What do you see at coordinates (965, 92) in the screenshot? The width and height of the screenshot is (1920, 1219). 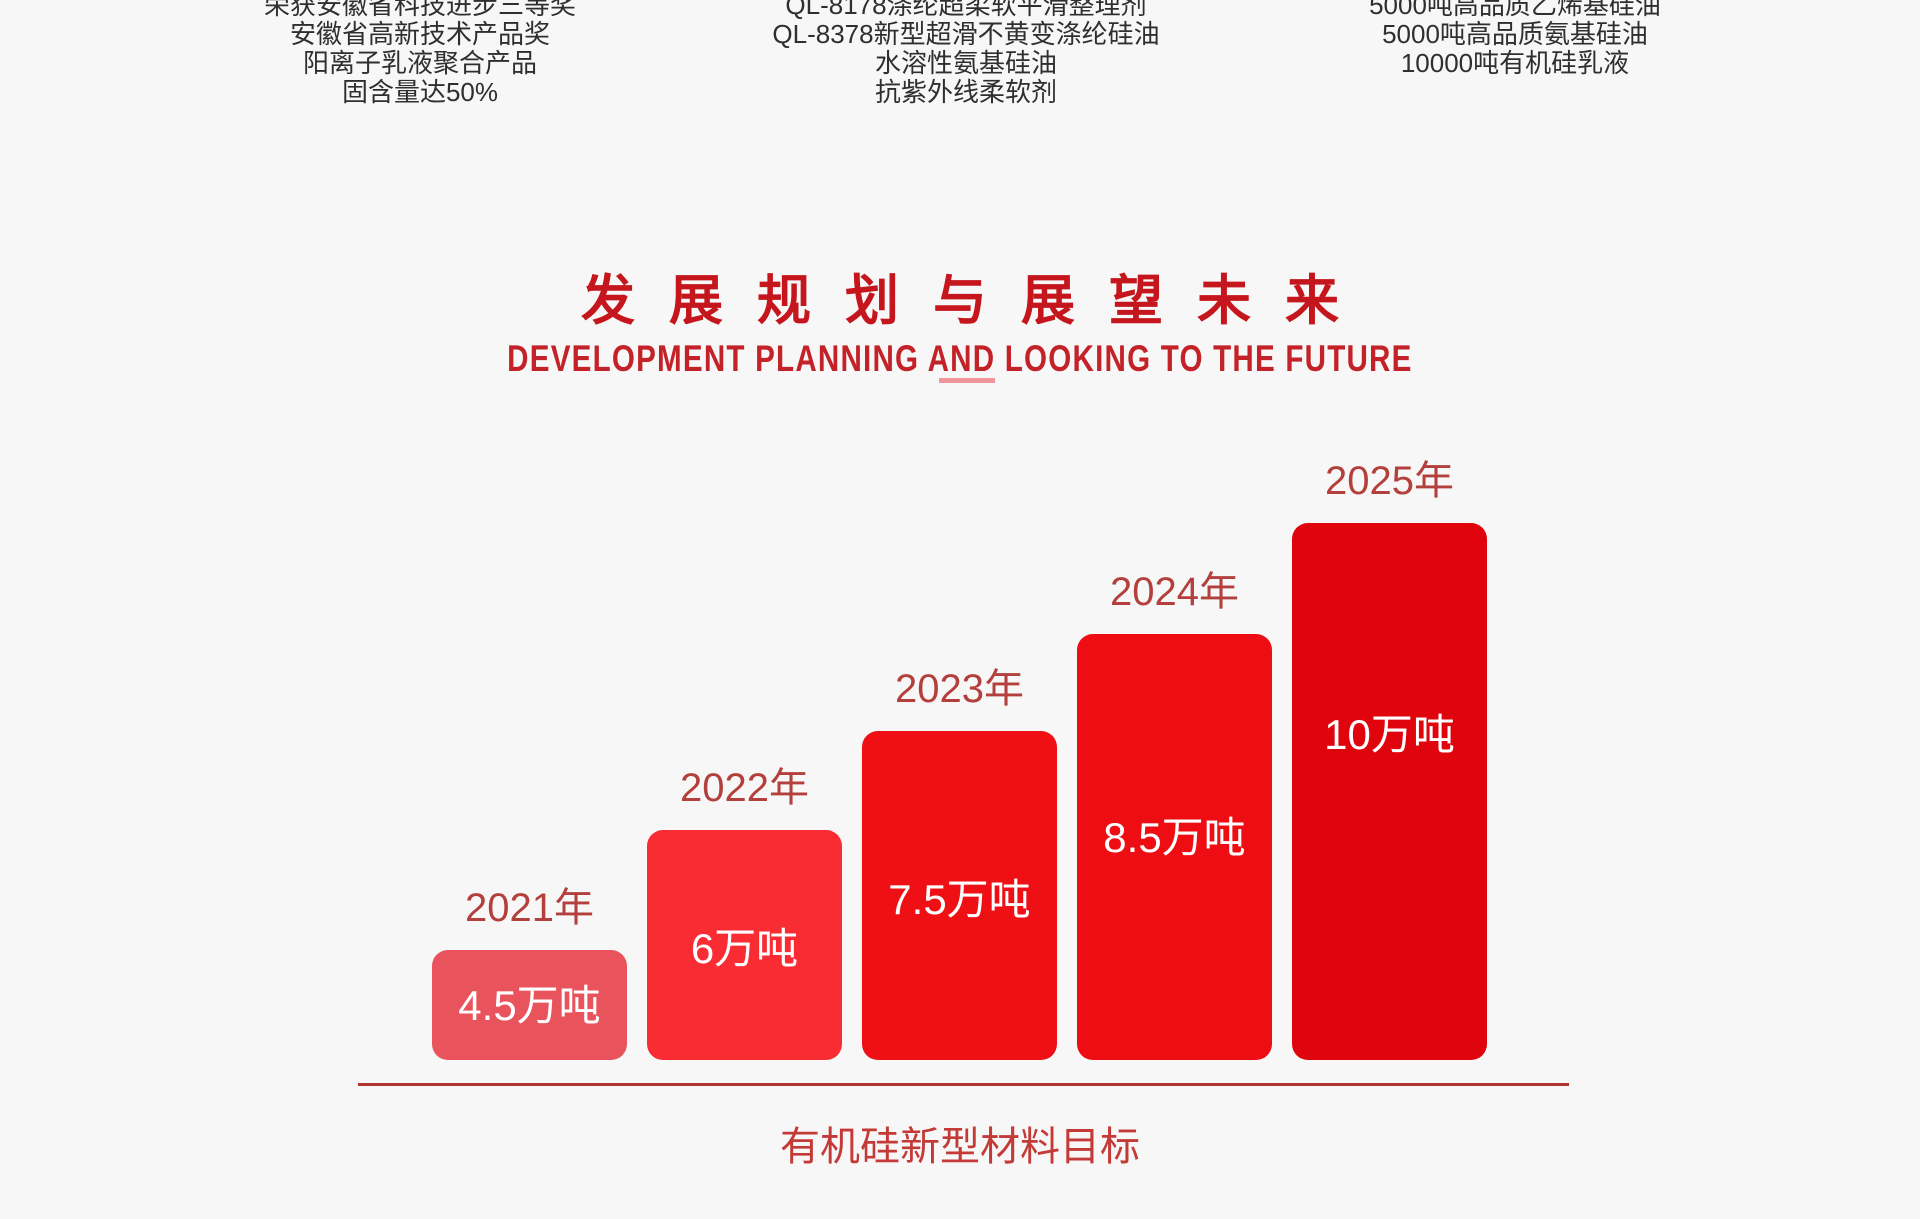 I see `award-line: 抗紫外线柔软剂` at bounding box center [965, 92].